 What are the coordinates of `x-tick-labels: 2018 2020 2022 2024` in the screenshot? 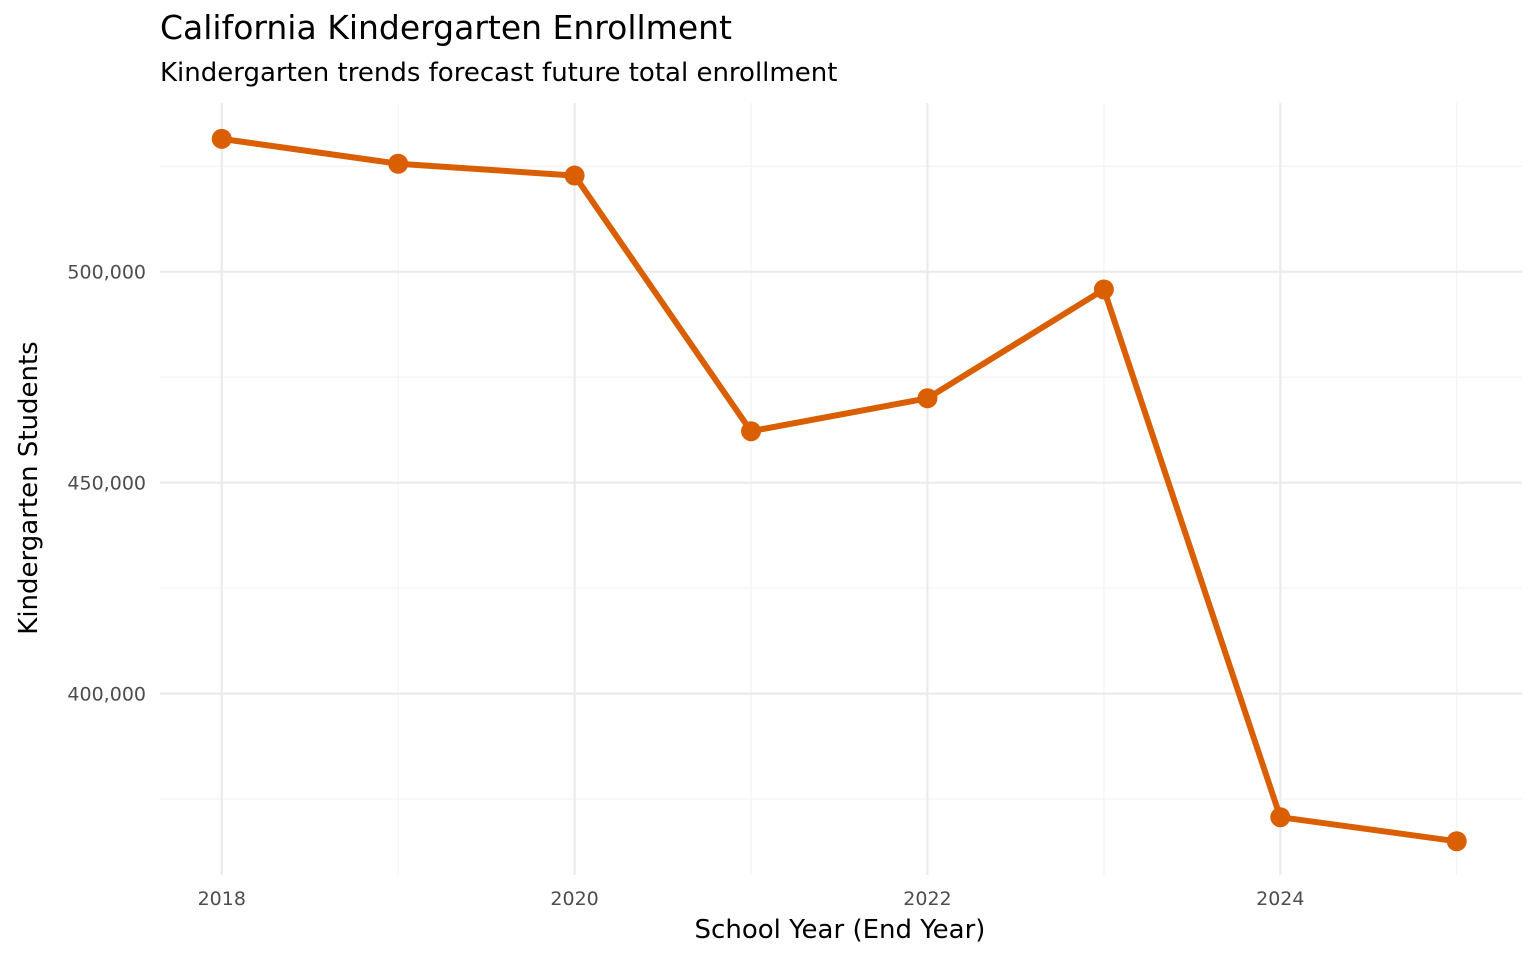 It's located at (751, 899).